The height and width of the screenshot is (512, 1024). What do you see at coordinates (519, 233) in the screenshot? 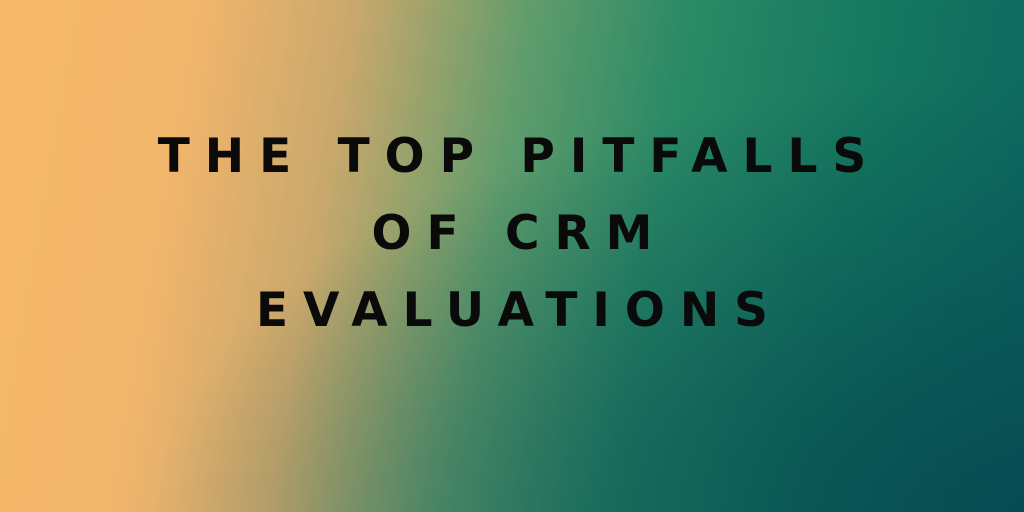
I see `title-line: OF CRM` at bounding box center [519, 233].